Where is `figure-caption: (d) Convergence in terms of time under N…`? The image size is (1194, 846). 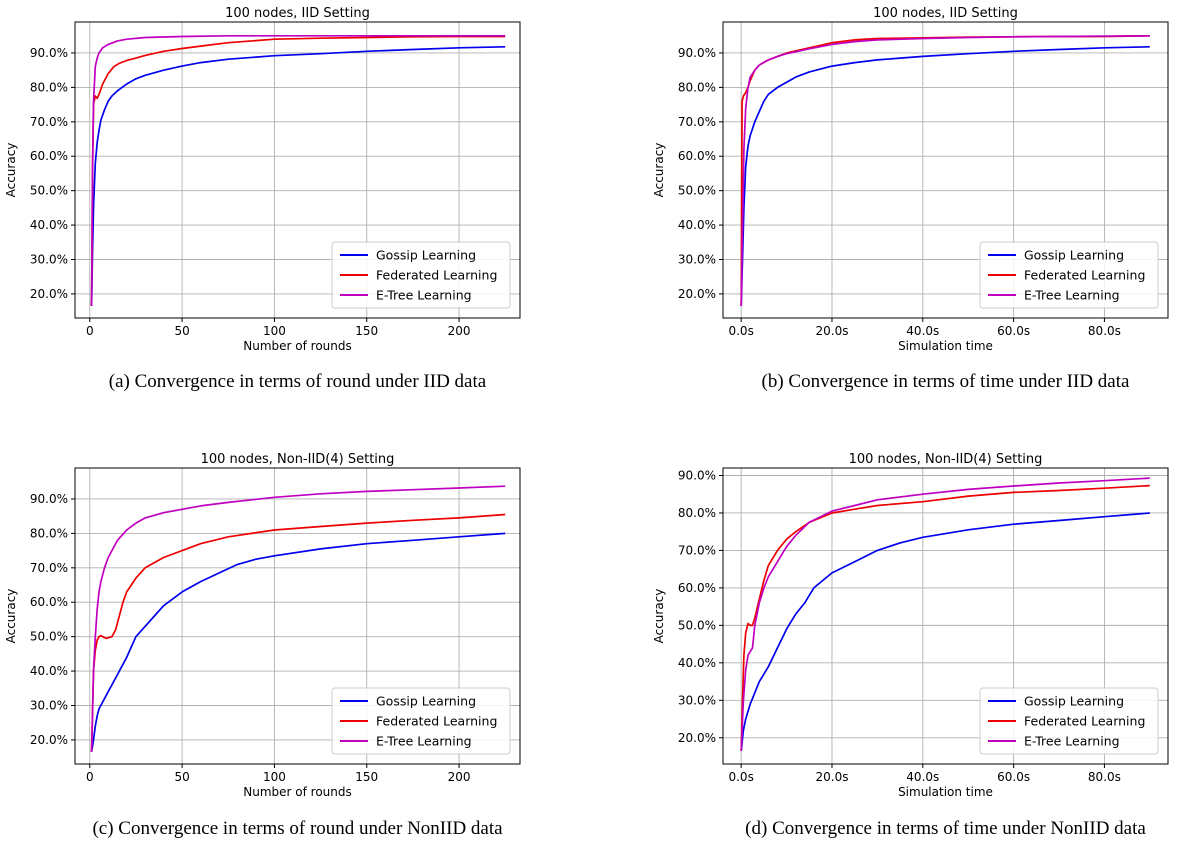
figure-caption: (d) Convergence in terms of time under N… is located at coordinates (945, 828).